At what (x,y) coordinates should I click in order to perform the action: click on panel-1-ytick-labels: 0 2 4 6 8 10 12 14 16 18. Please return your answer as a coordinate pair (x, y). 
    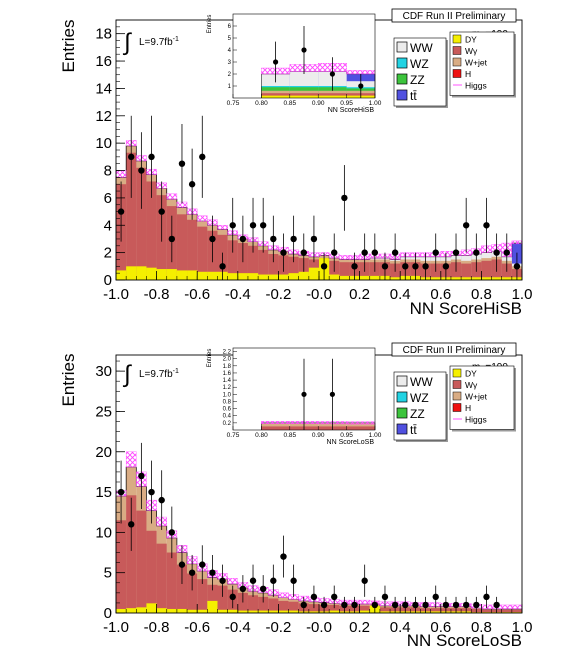
    Looking at the image, I should click on (103, 157).